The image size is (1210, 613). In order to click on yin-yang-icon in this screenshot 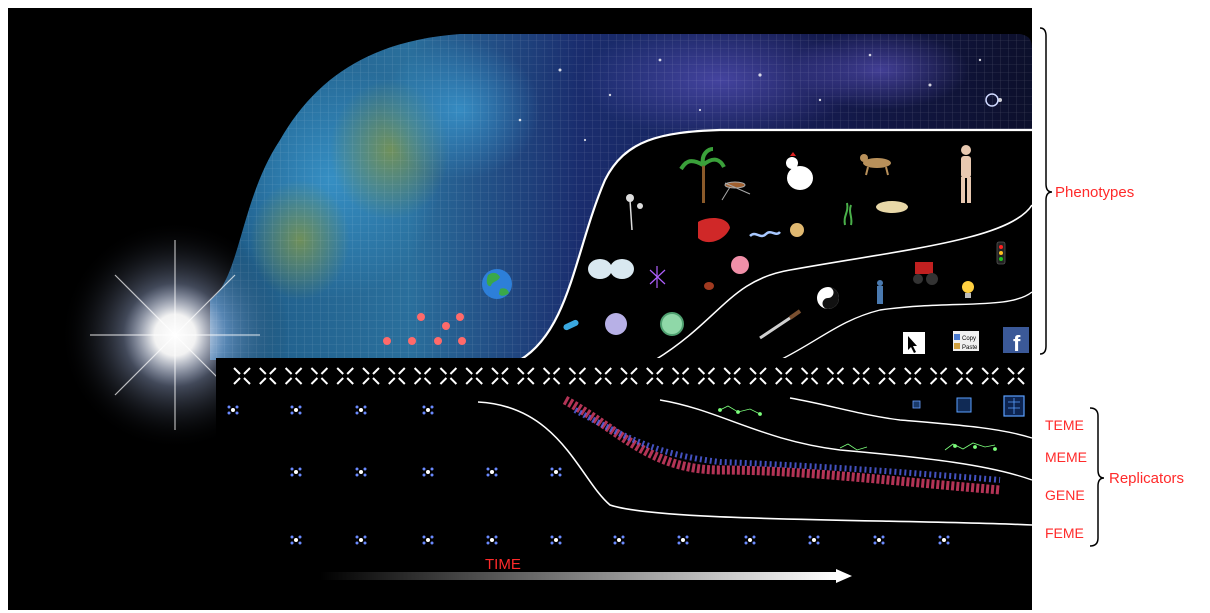, I will do `click(828, 298)`.